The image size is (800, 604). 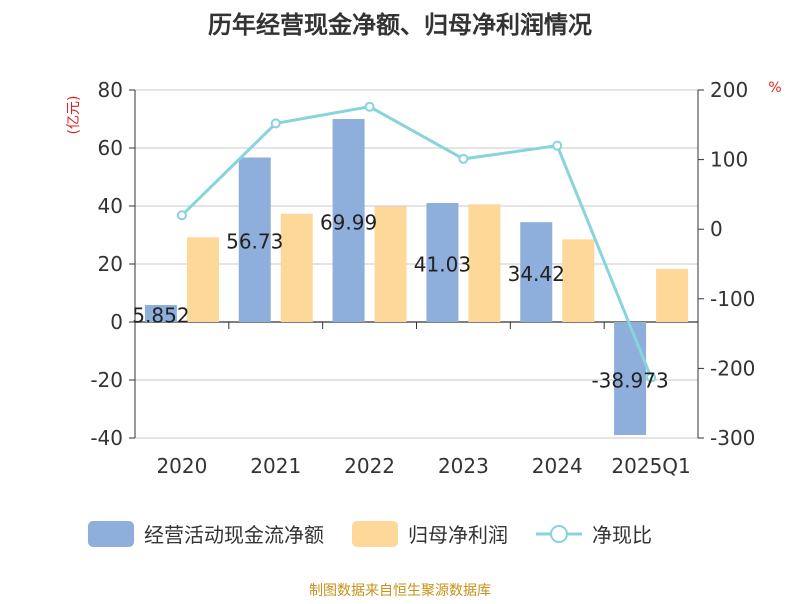 What do you see at coordinates (732, 368) in the screenshot?
I see `right-tick-label: -200` at bounding box center [732, 368].